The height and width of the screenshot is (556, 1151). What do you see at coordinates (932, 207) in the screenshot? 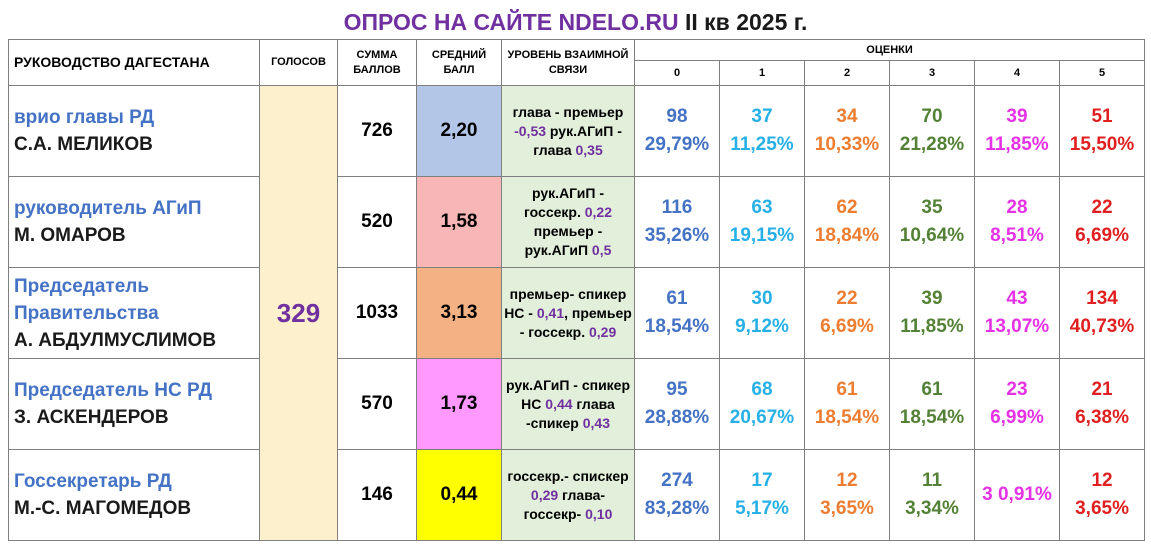
I see `score-count: 35` at bounding box center [932, 207].